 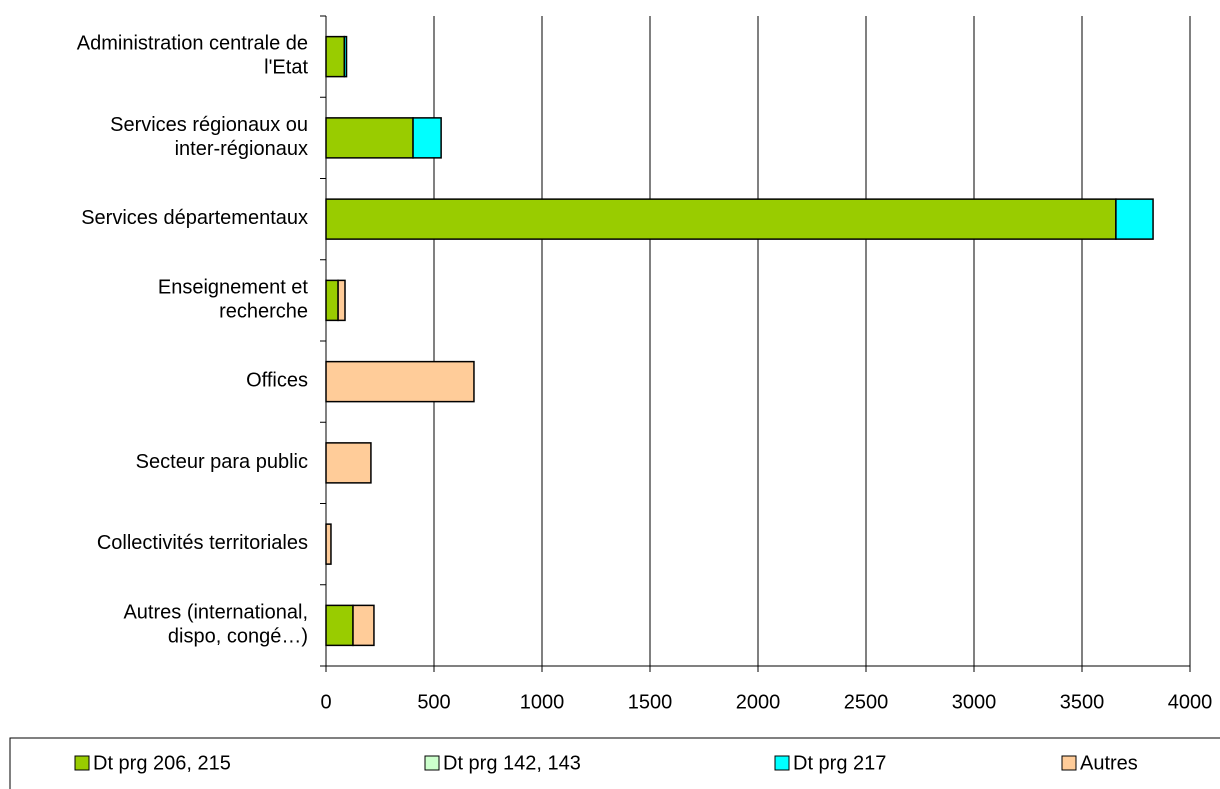 What do you see at coordinates (1082, 702) in the screenshot?
I see `x-tick-label: 3500` at bounding box center [1082, 702].